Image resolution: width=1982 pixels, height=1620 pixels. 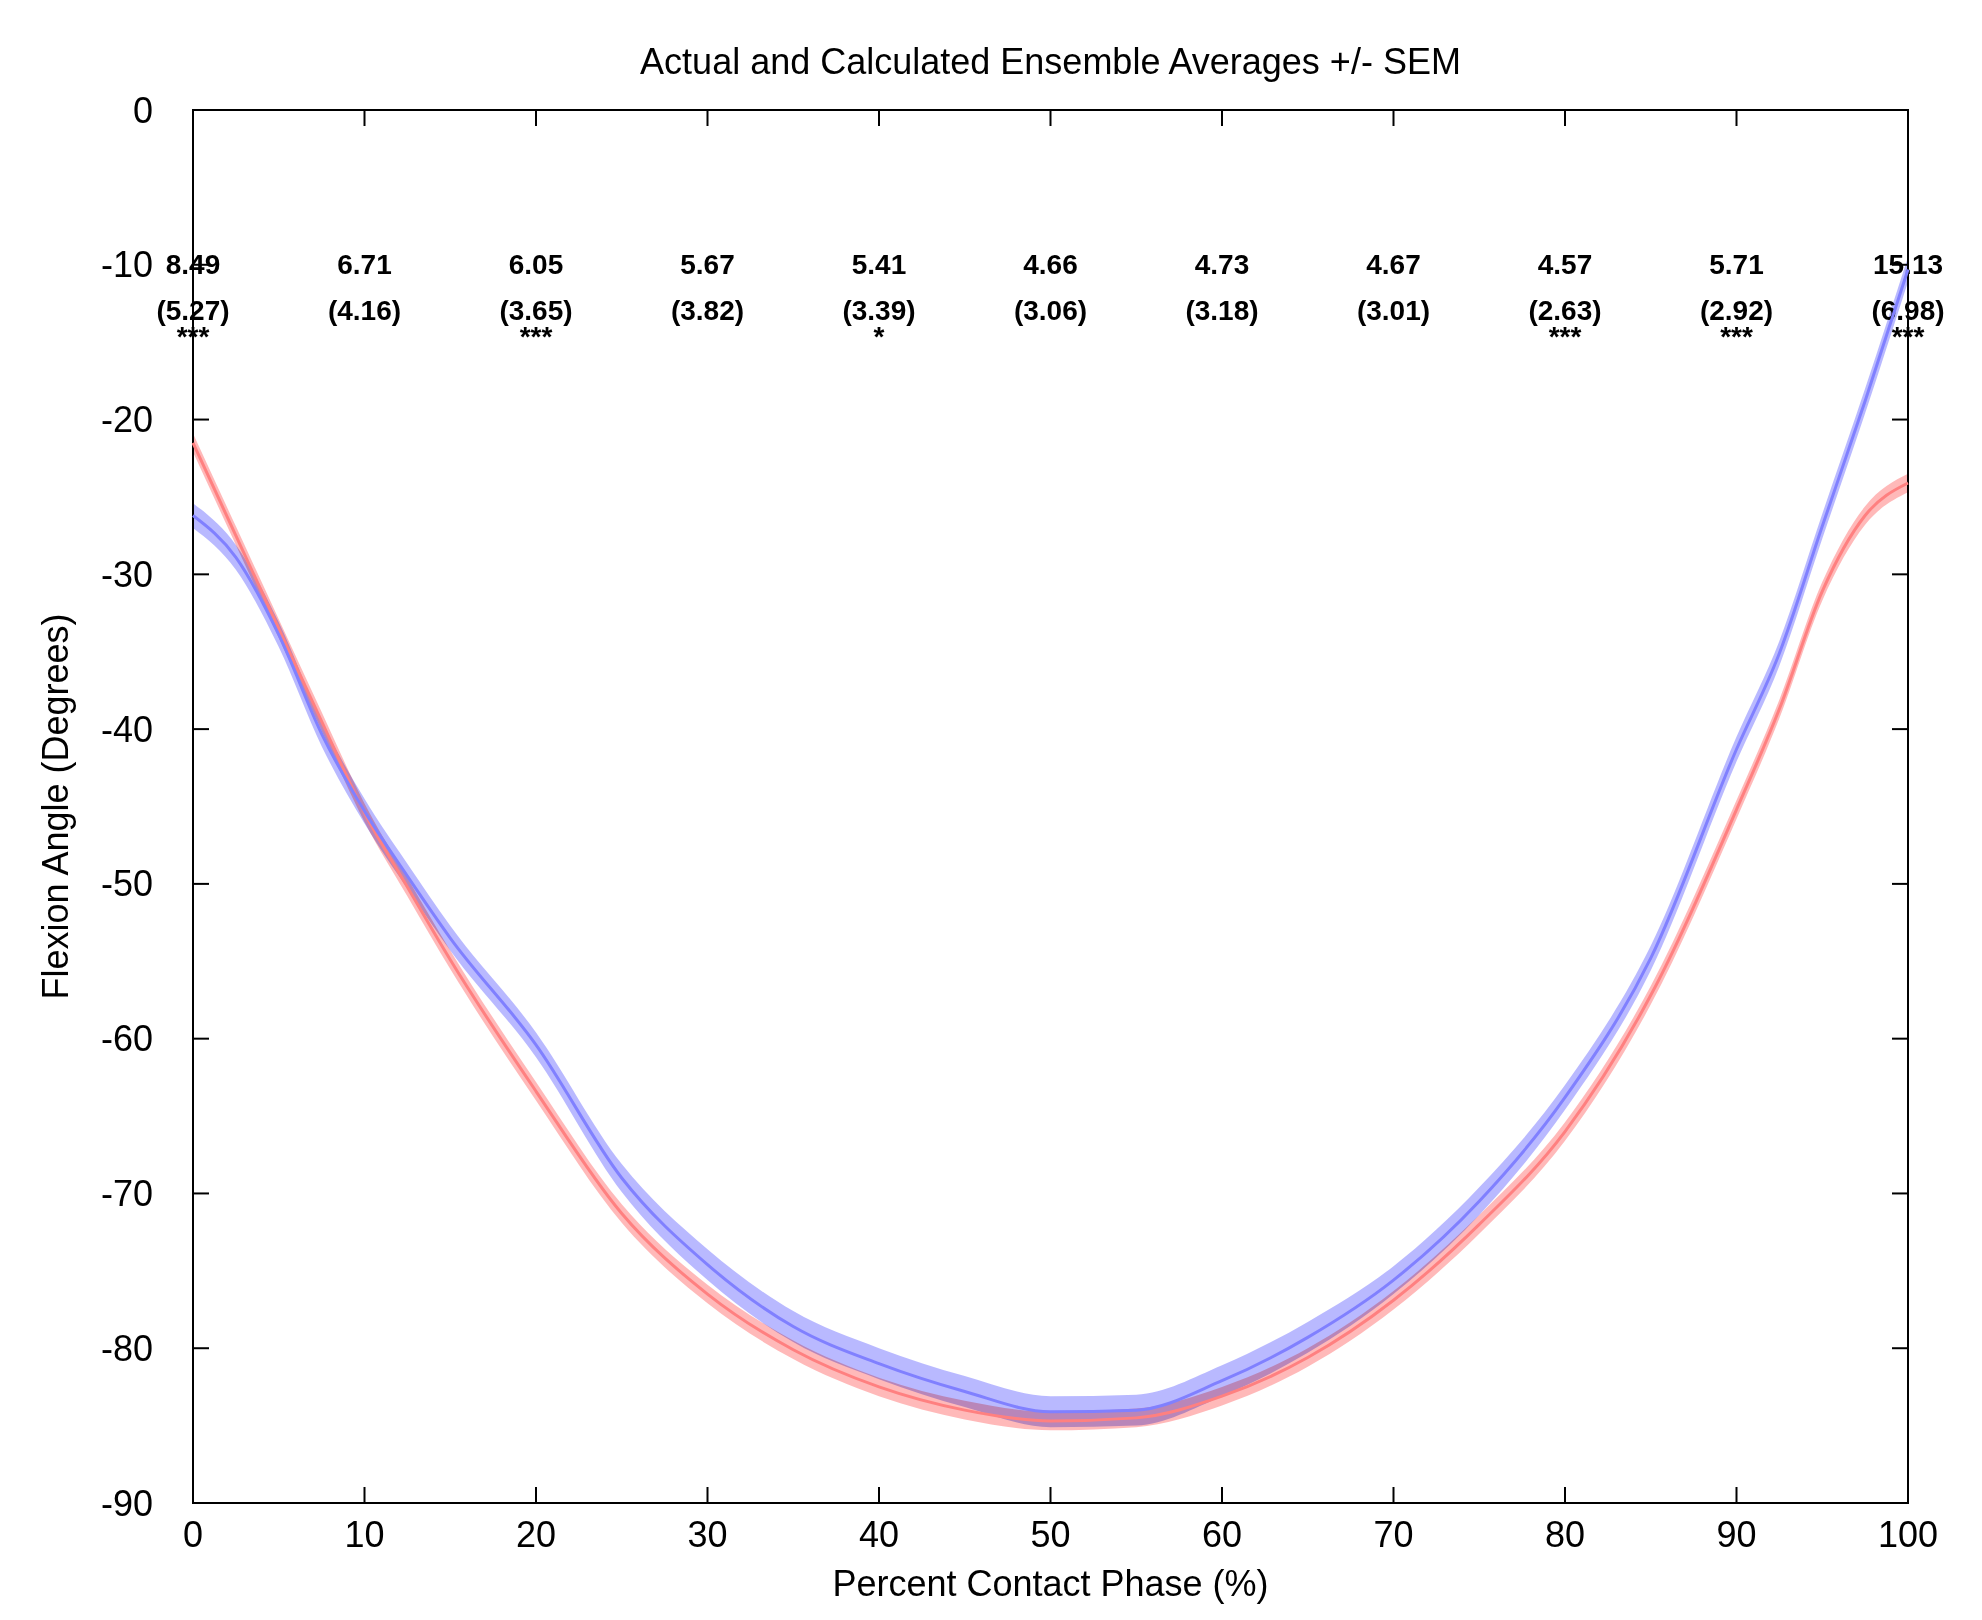 I want to click on x-tick-label: 70, so click(x=1393, y=1534).